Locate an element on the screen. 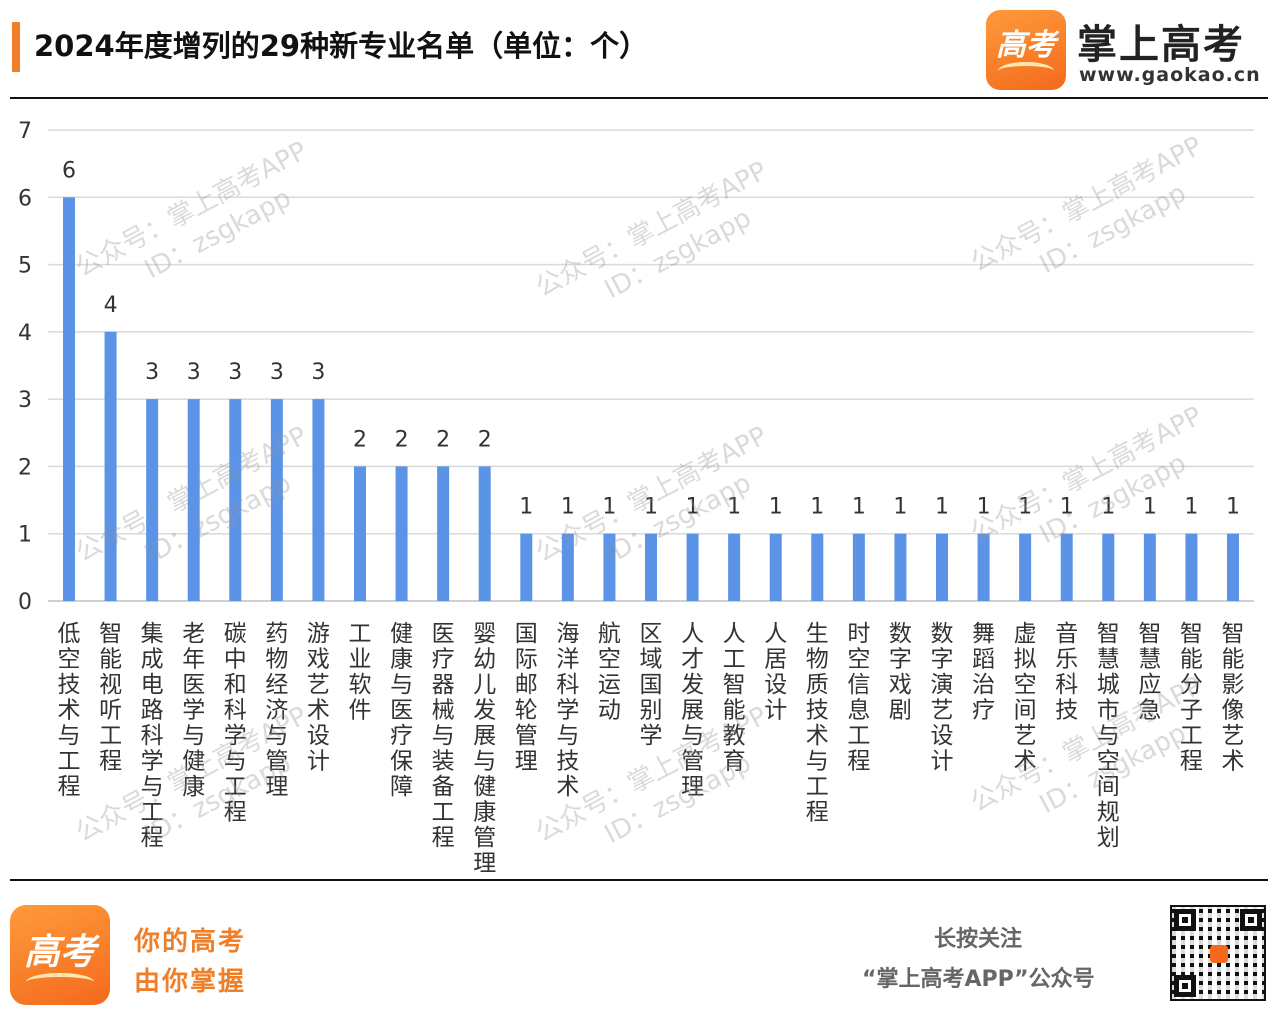 Image resolution: width=1285 pixels, height=1009 pixels. x-tick-label: 健康与医疗保障 is located at coordinates (401, 710).